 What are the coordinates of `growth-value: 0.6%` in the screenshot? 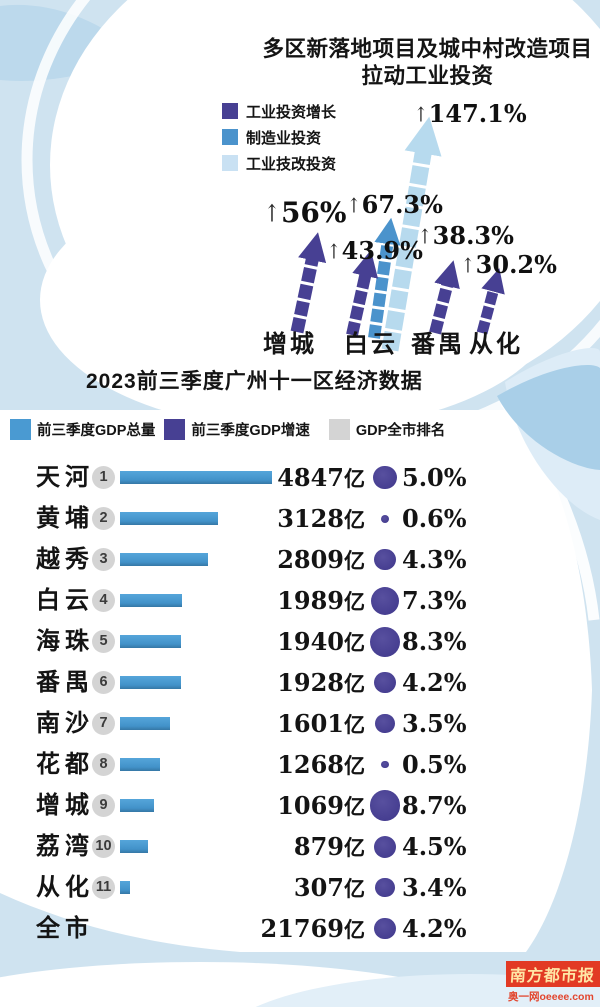 It's located at (434, 518).